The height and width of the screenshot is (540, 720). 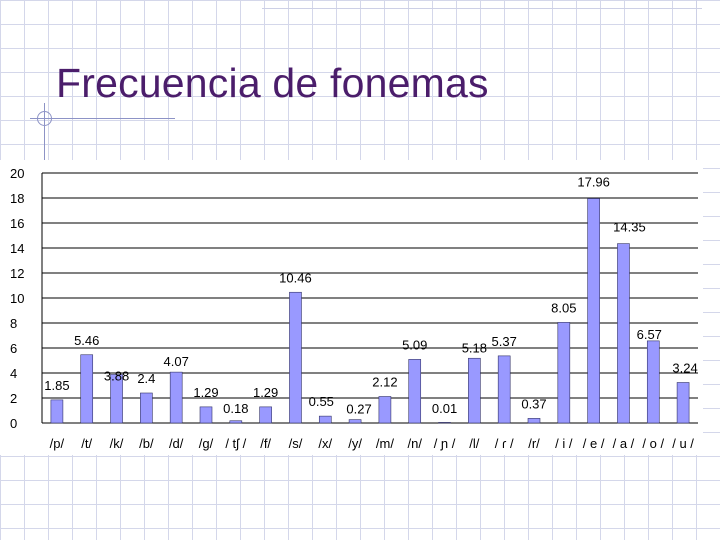 What do you see at coordinates (649, 334) in the screenshot?
I see `data-label: 6.57` at bounding box center [649, 334].